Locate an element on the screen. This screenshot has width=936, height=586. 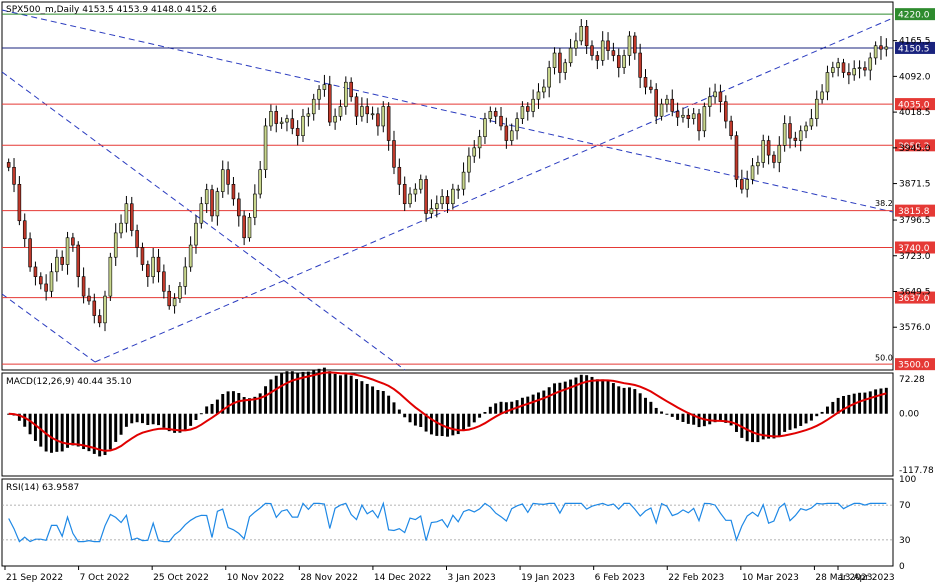
rsi-tick-label: 100 is located at coordinates (907, 480).